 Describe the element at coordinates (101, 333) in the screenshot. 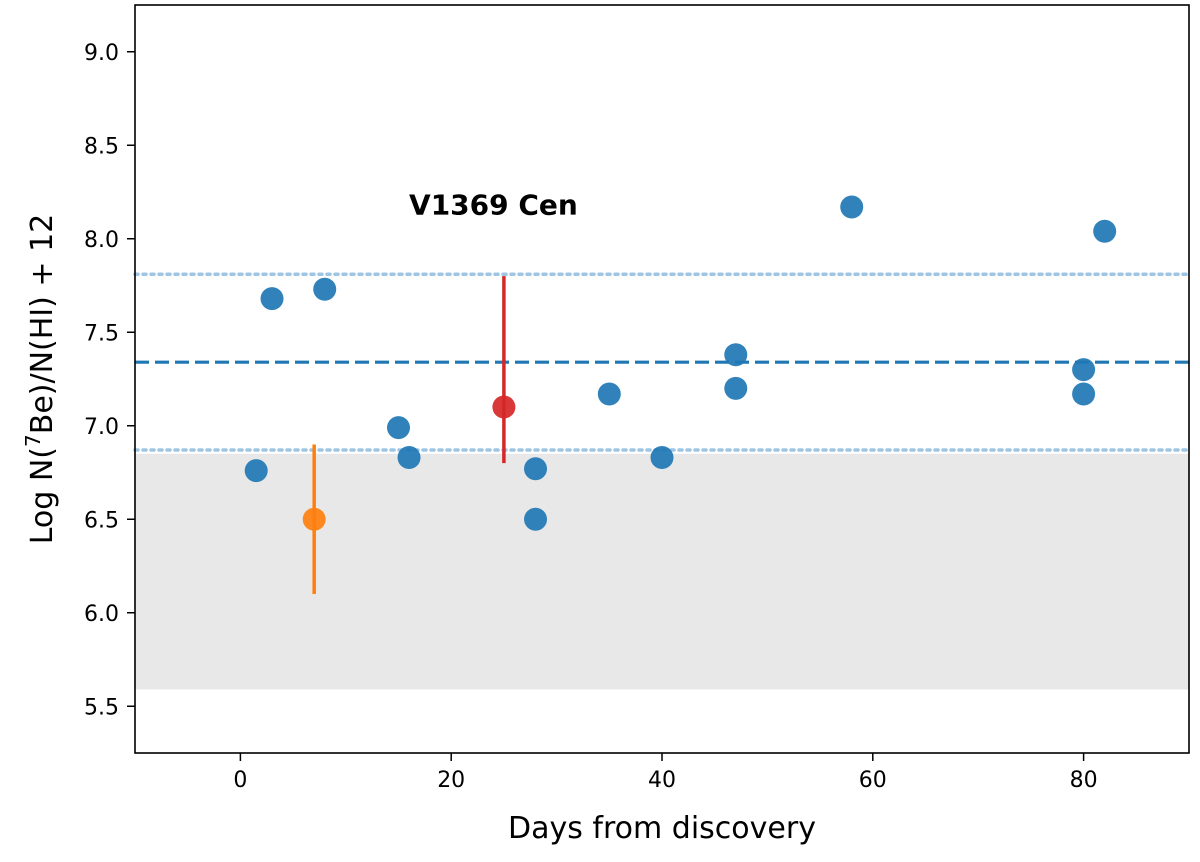

I see `y-tick-label: 7.5` at that location.